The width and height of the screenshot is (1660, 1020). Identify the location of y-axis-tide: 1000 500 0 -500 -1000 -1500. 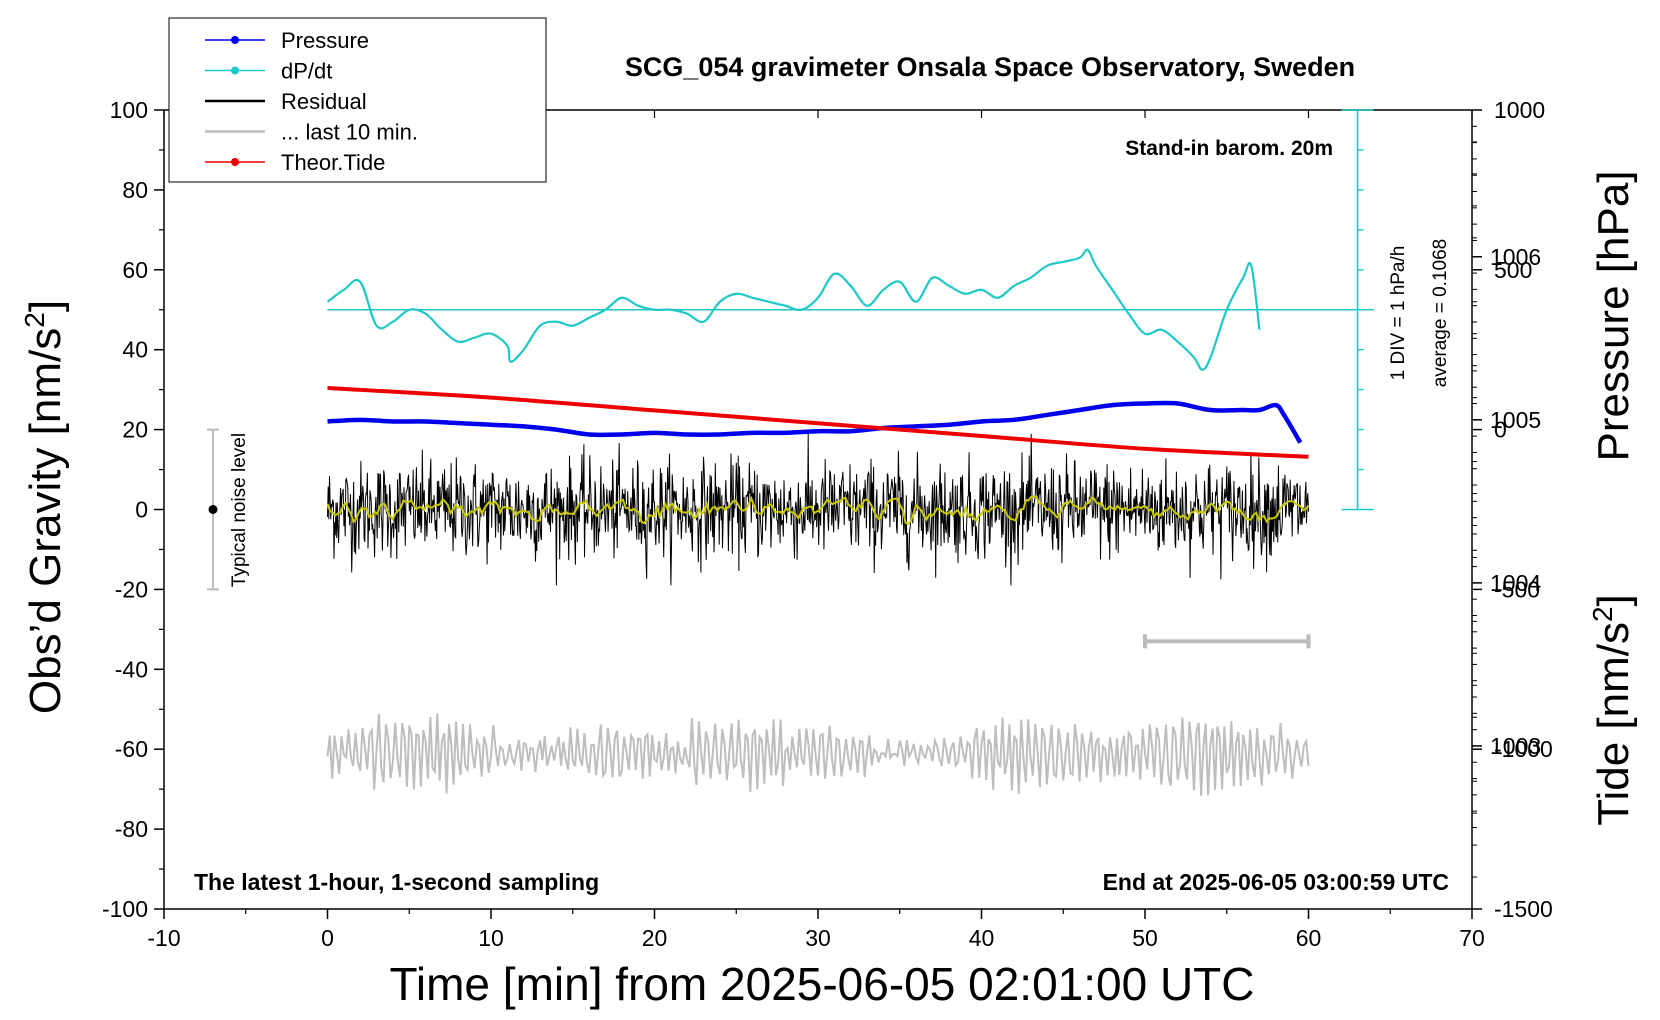
(1512, 509).